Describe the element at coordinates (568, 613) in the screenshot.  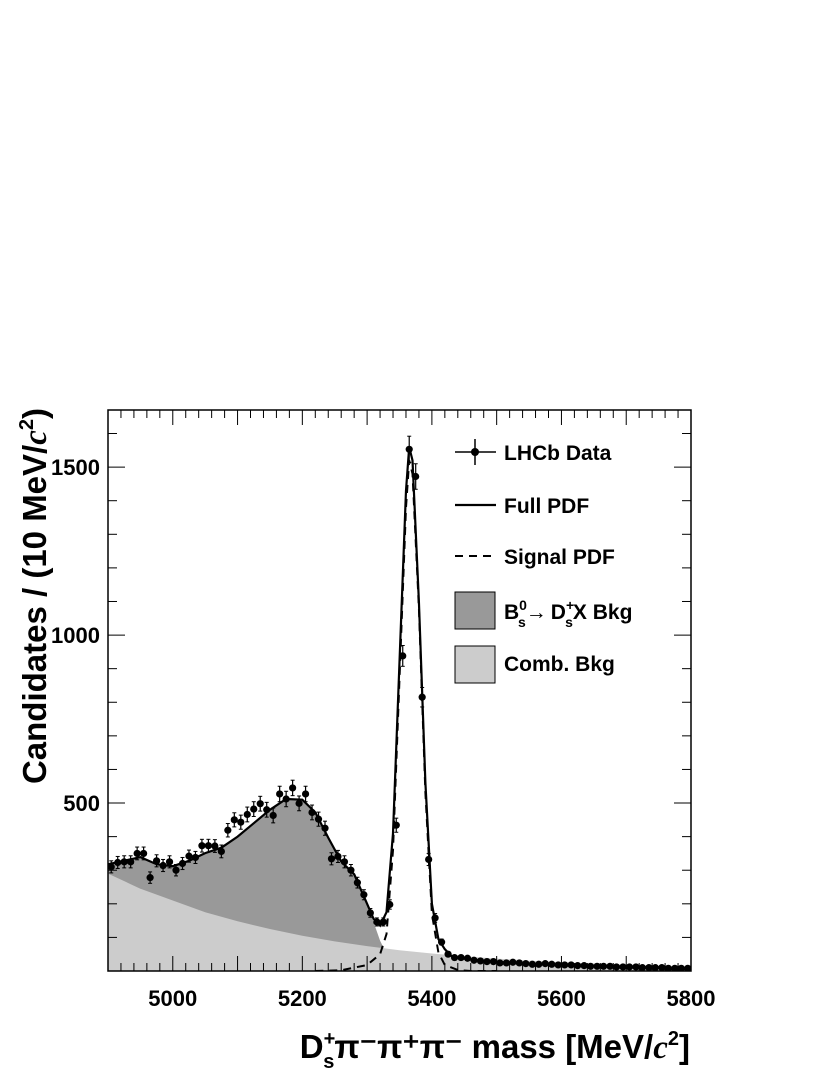
I see `legend-label-partial-bkg: B0 s→ D+ sX Bkg` at that location.